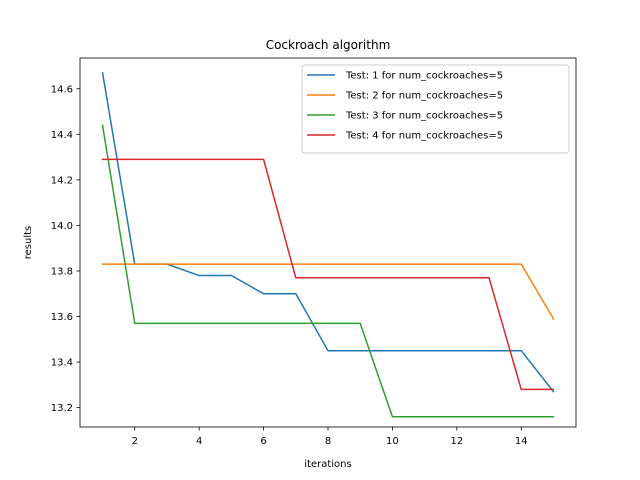 The image size is (640, 480). I want to click on x-tick-label: 10, so click(392, 441).